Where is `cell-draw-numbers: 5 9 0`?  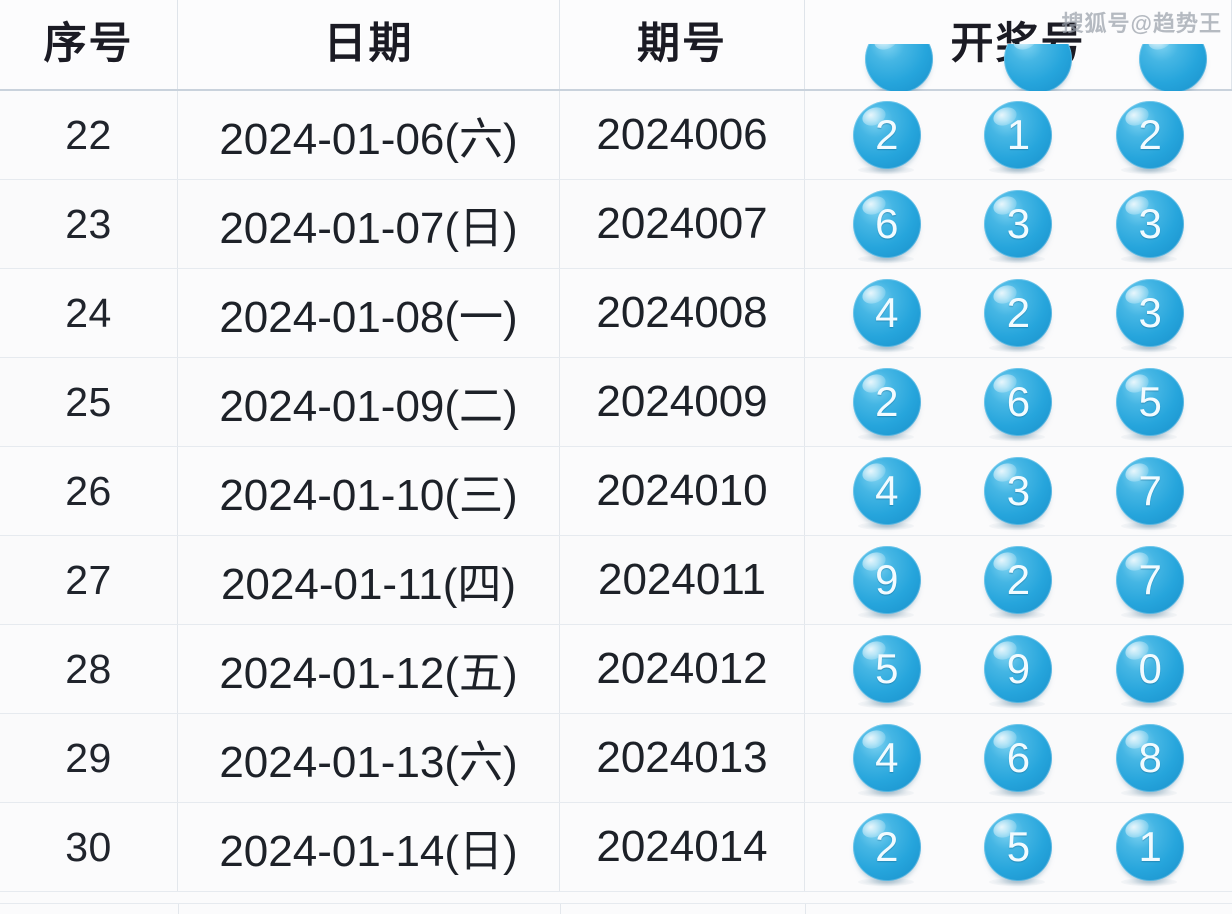 cell-draw-numbers: 5 9 0 is located at coordinates (1018, 669).